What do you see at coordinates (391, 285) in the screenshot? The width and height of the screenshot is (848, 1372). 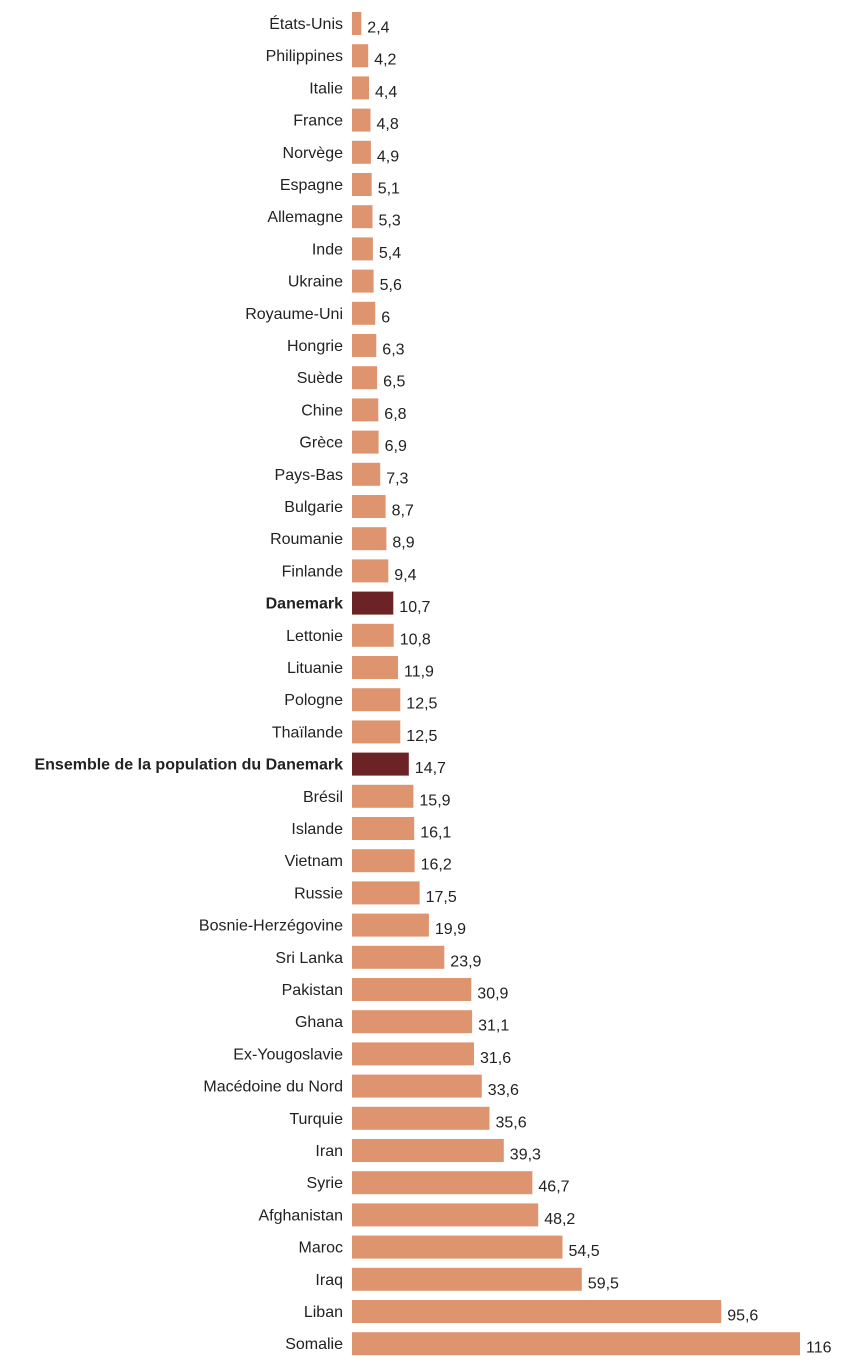 I see `value-label-ukraine: 5,6` at bounding box center [391, 285].